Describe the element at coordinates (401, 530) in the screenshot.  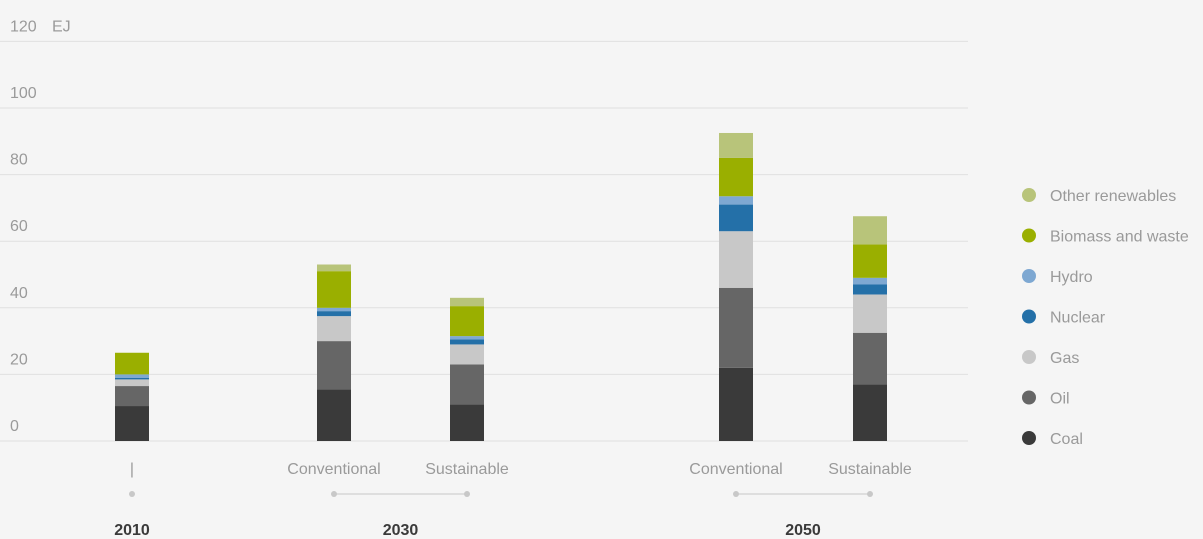
I see `group-label: 2030` at that location.